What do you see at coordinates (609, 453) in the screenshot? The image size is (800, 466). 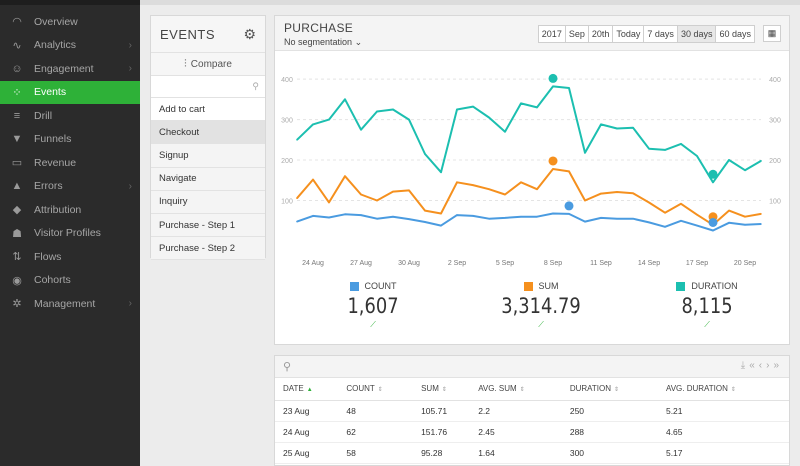 I see `table-cell: 300` at bounding box center [609, 453].